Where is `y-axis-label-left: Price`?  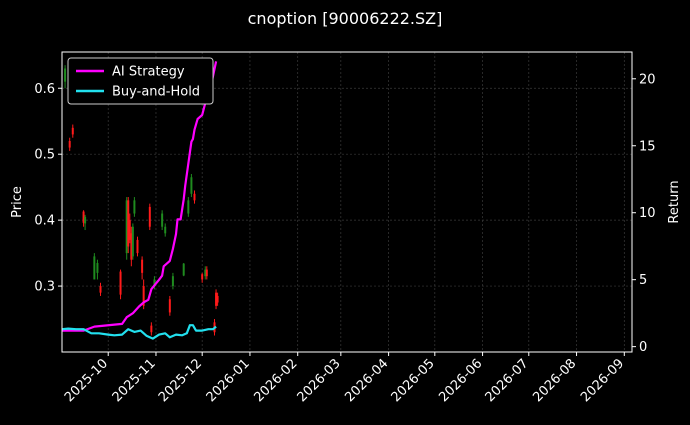
y-axis-label-left: Price is located at coordinates (17, 202).